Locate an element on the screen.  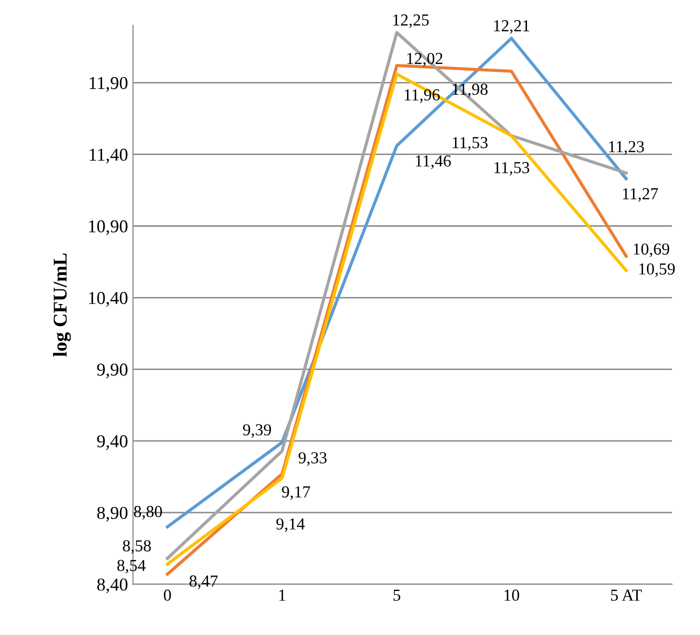
y-tick-label: 9,90 is located at coordinates (112, 371).